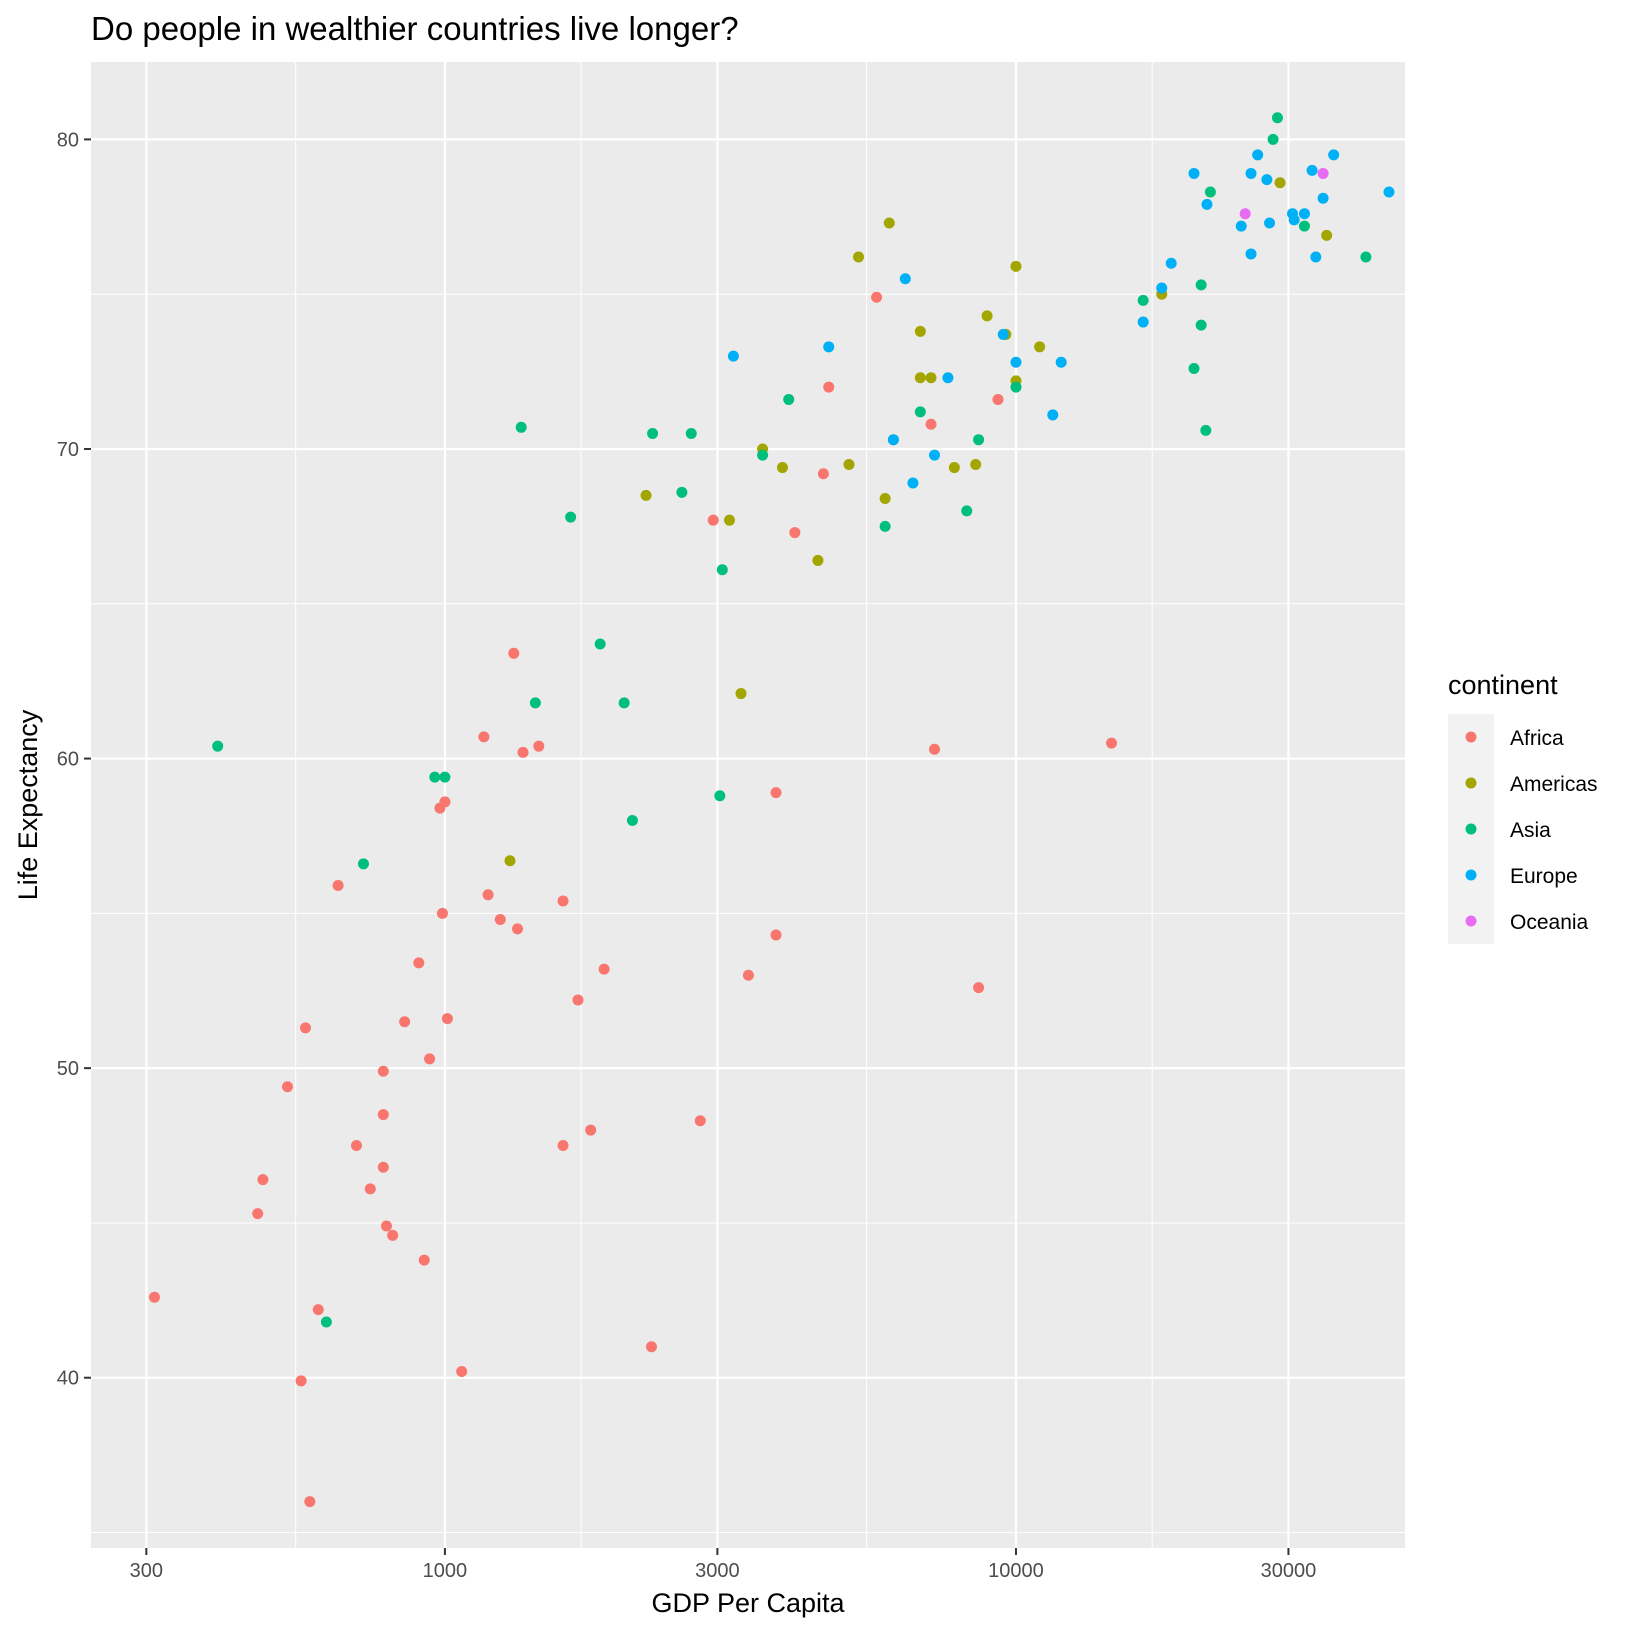 This screenshot has width=1632, height=1632. Describe the element at coordinates (68, 1379) in the screenshot. I see `y-tick-label: 40` at that location.